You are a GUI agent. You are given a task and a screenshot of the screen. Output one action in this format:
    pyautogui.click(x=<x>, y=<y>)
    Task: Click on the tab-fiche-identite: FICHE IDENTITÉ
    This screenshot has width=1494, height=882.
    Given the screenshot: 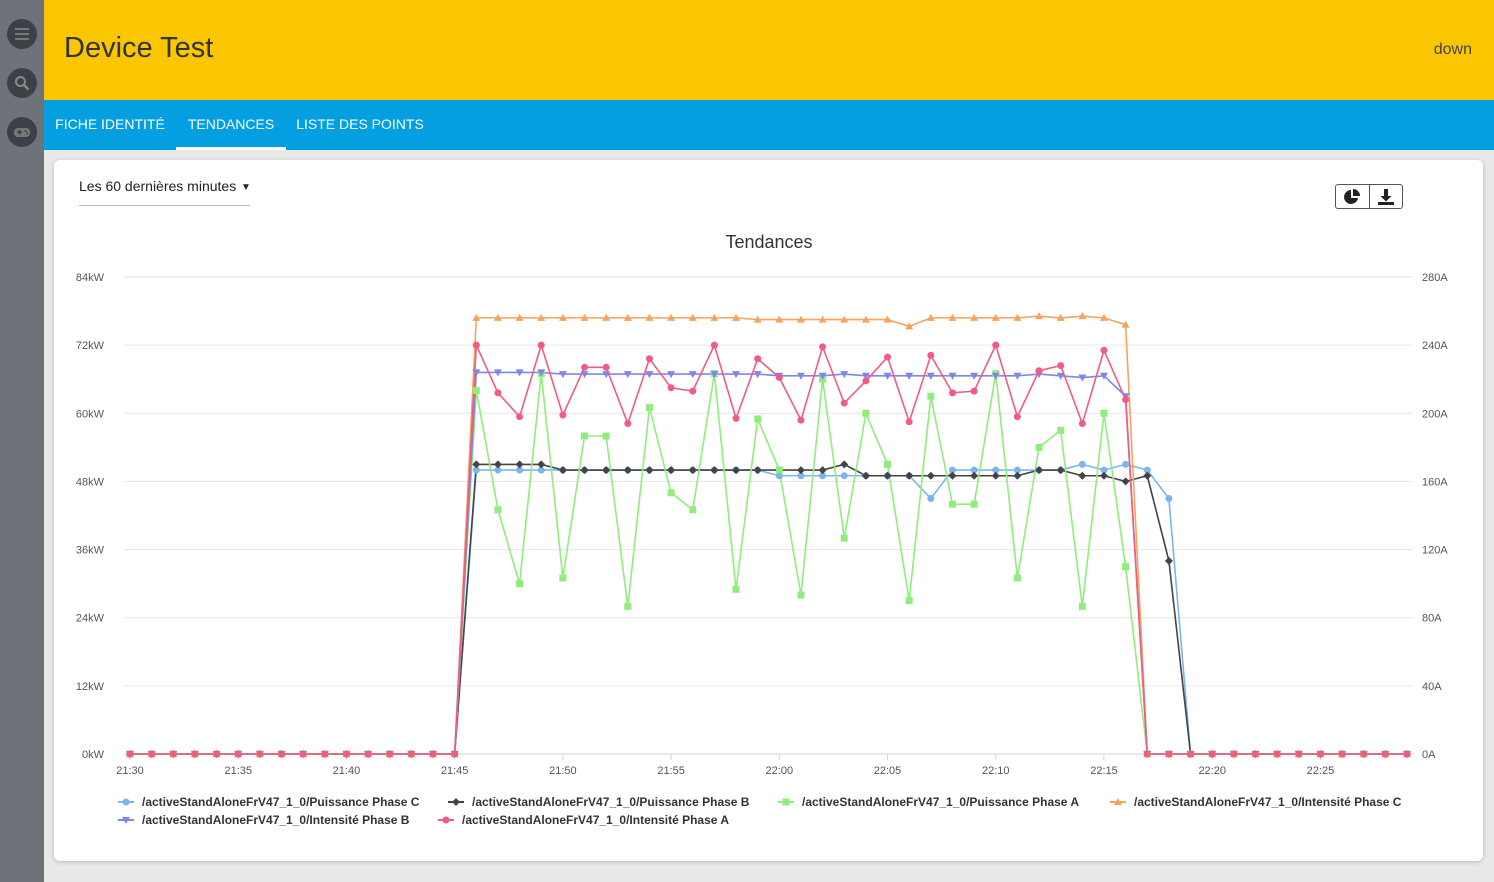 What is the action you would take?
    pyautogui.click(x=110, y=124)
    